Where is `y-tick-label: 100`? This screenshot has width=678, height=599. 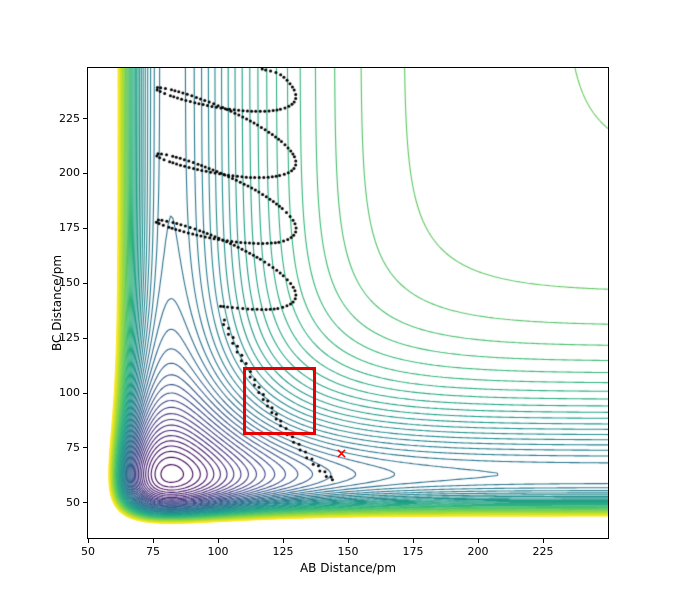
y-tick-label: 100 is located at coordinates (69, 393).